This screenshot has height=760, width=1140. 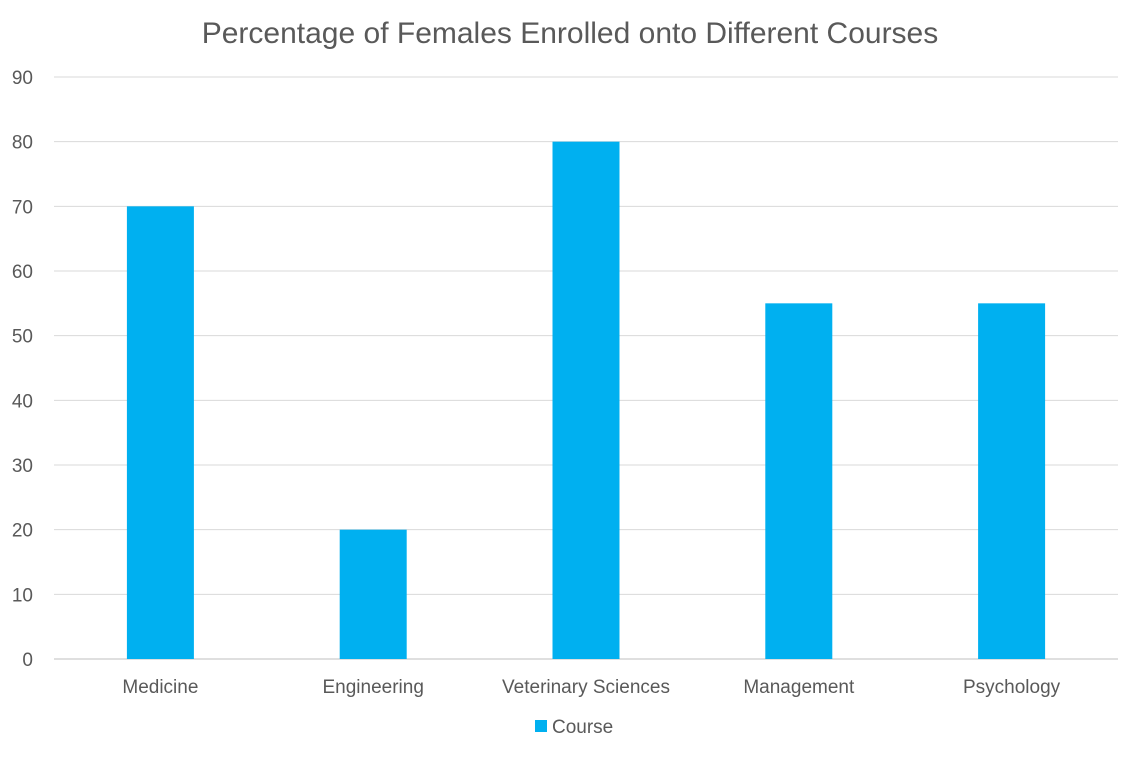 What do you see at coordinates (1012, 687) in the screenshot?
I see `x-tick-label: Psychology` at bounding box center [1012, 687].